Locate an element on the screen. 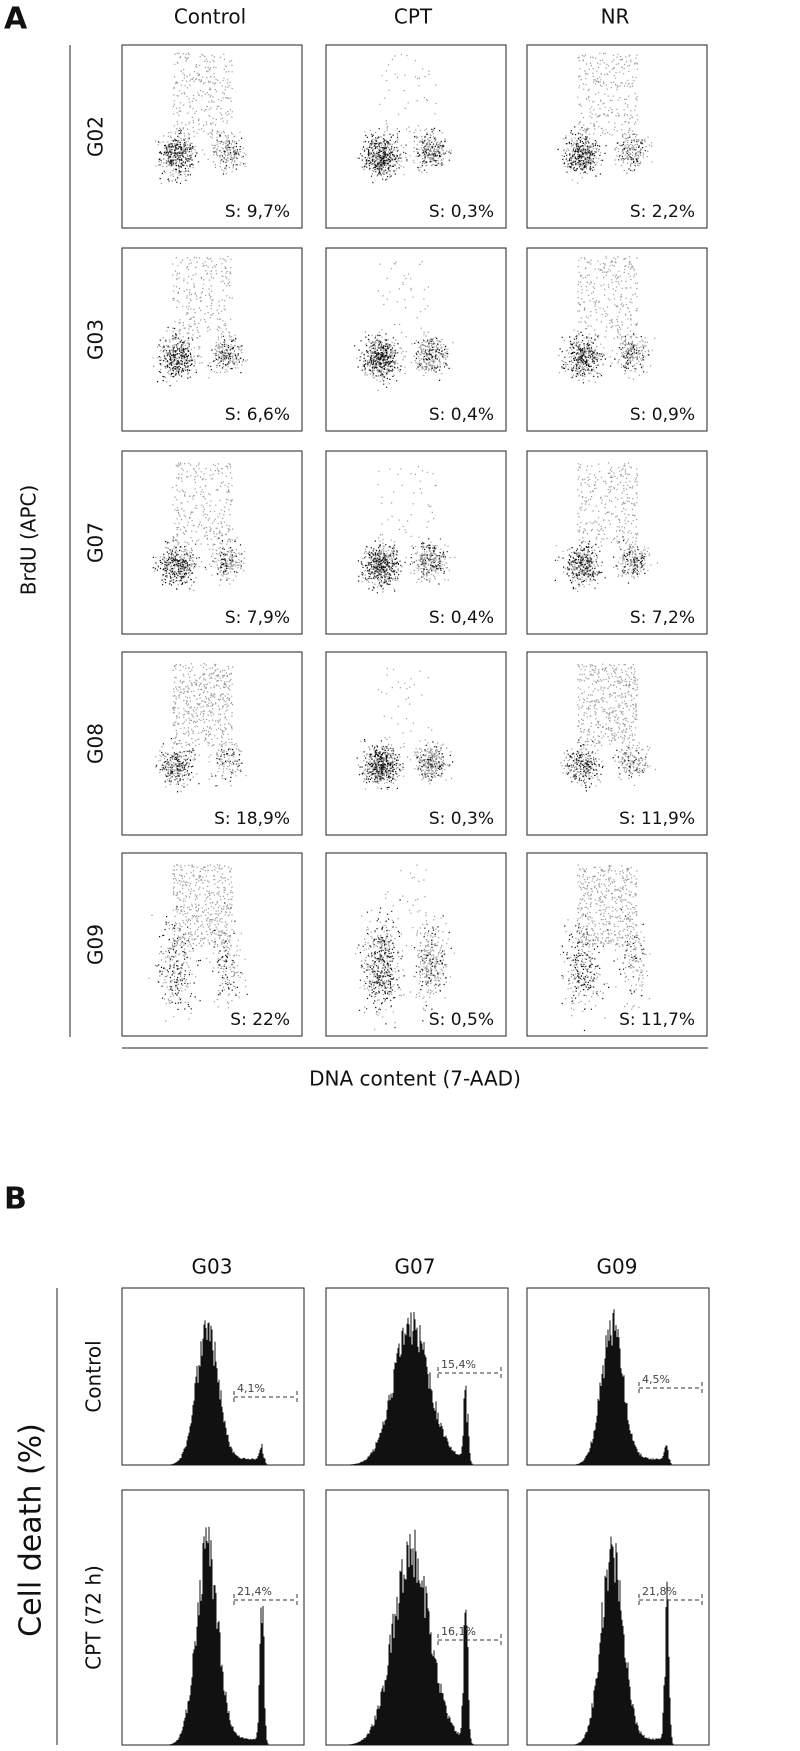 The height and width of the screenshot is (1751, 800). s-phase-label: S: 6,6% is located at coordinates (257, 415).